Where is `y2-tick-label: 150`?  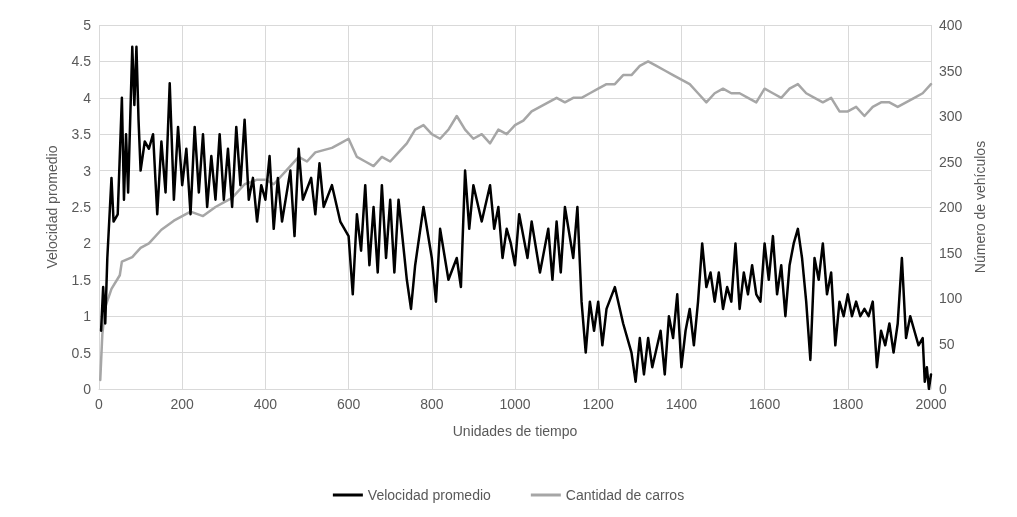 y2-tick-label: 150 is located at coordinates (951, 252).